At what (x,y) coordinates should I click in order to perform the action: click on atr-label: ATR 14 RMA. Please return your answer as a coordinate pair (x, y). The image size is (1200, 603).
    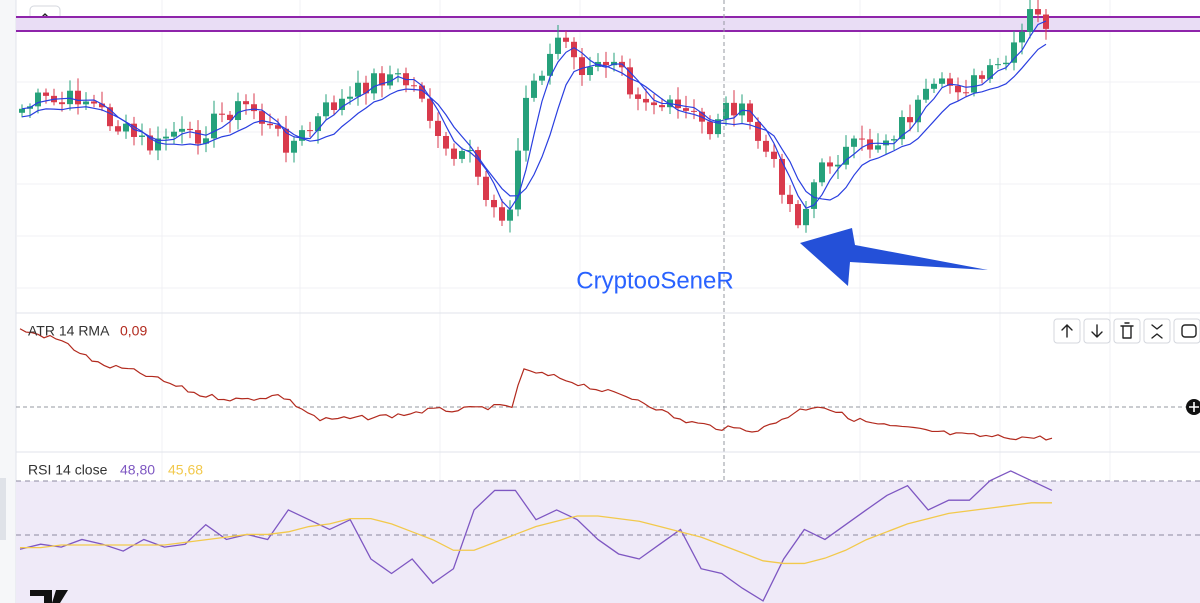
    Looking at the image, I should click on (69, 331).